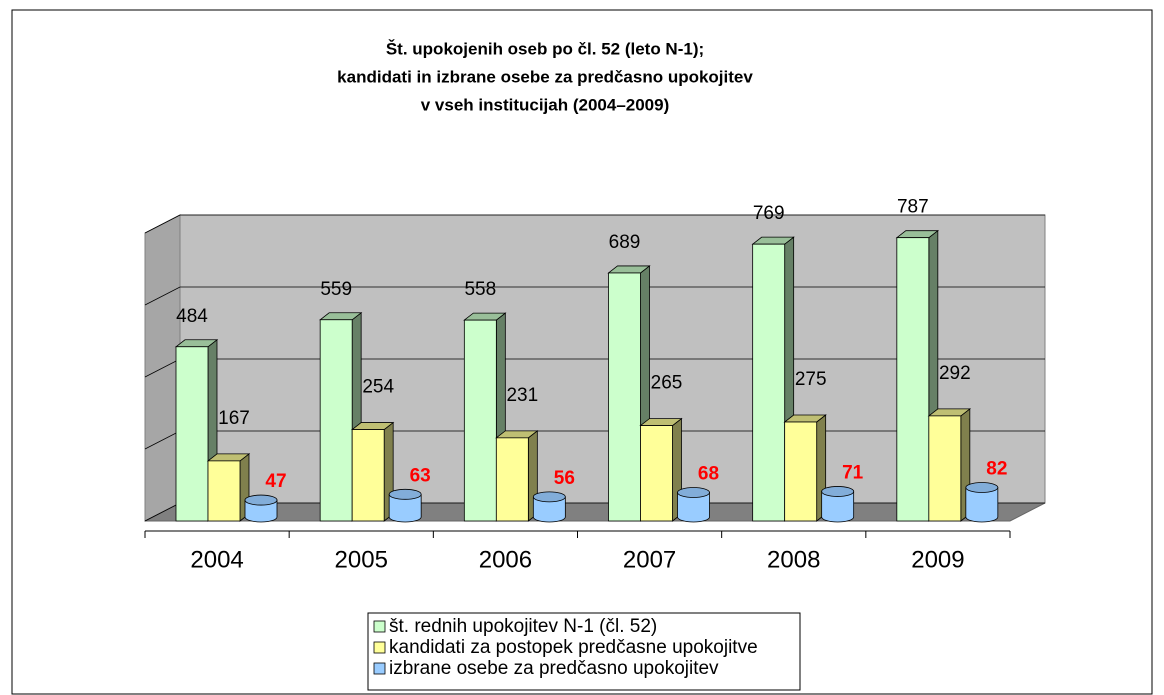  I want to click on value-label: 68, so click(708, 474).